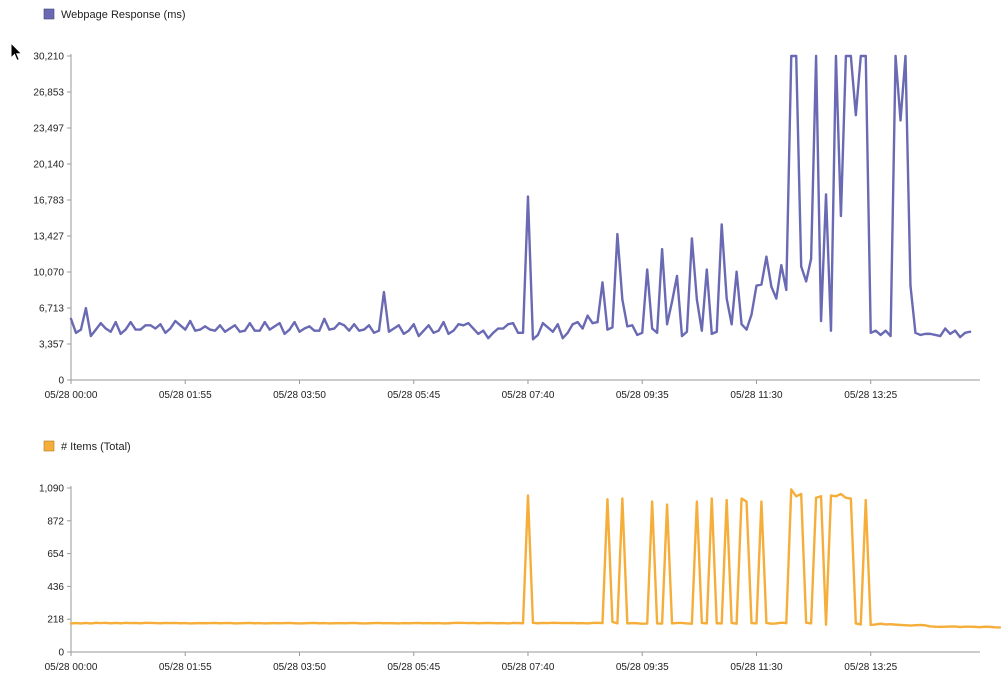 The image size is (1008, 697). I want to click on x-tick-label: 05/28 03:50, so click(299, 395).